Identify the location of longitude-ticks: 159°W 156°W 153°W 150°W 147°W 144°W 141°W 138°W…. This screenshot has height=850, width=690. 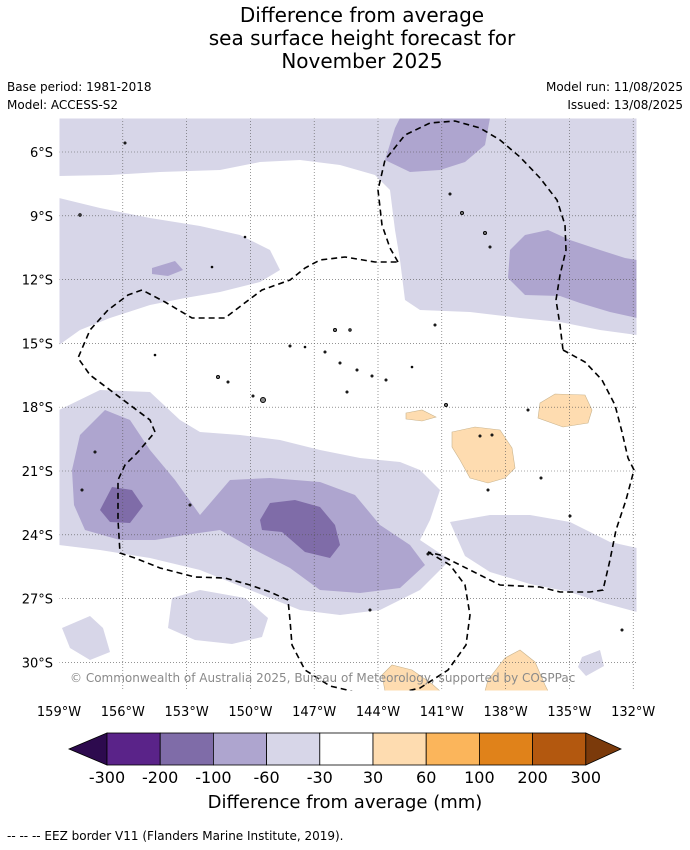
(346, 712).